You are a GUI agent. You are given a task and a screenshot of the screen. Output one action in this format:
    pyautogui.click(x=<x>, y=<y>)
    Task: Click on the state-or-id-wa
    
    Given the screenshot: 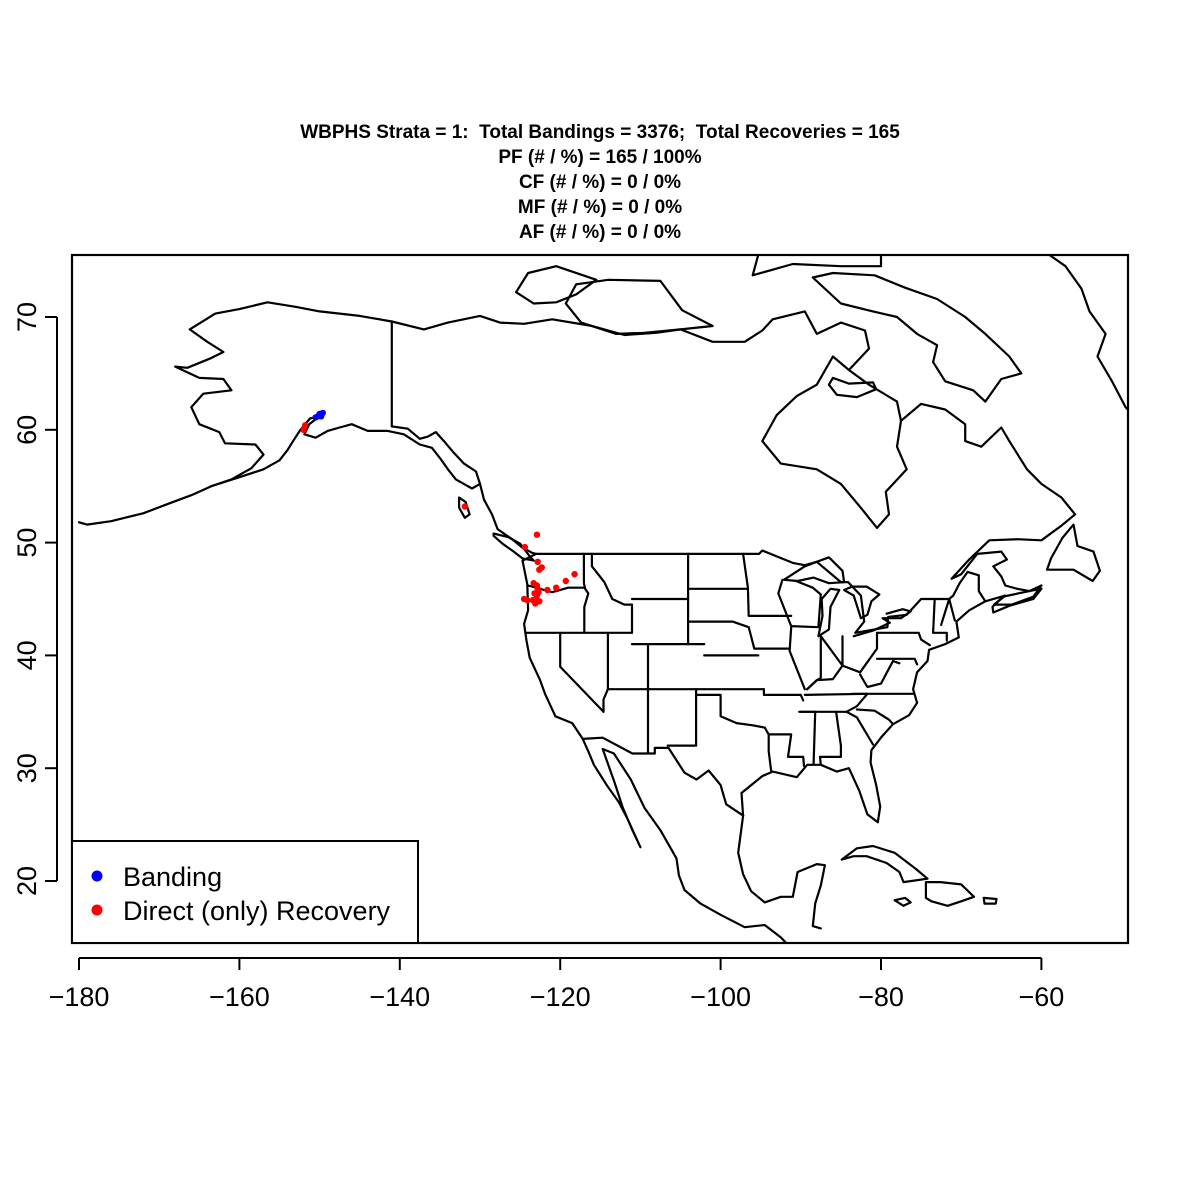 What is the action you would take?
    pyautogui.click(x=586, y=593)
    